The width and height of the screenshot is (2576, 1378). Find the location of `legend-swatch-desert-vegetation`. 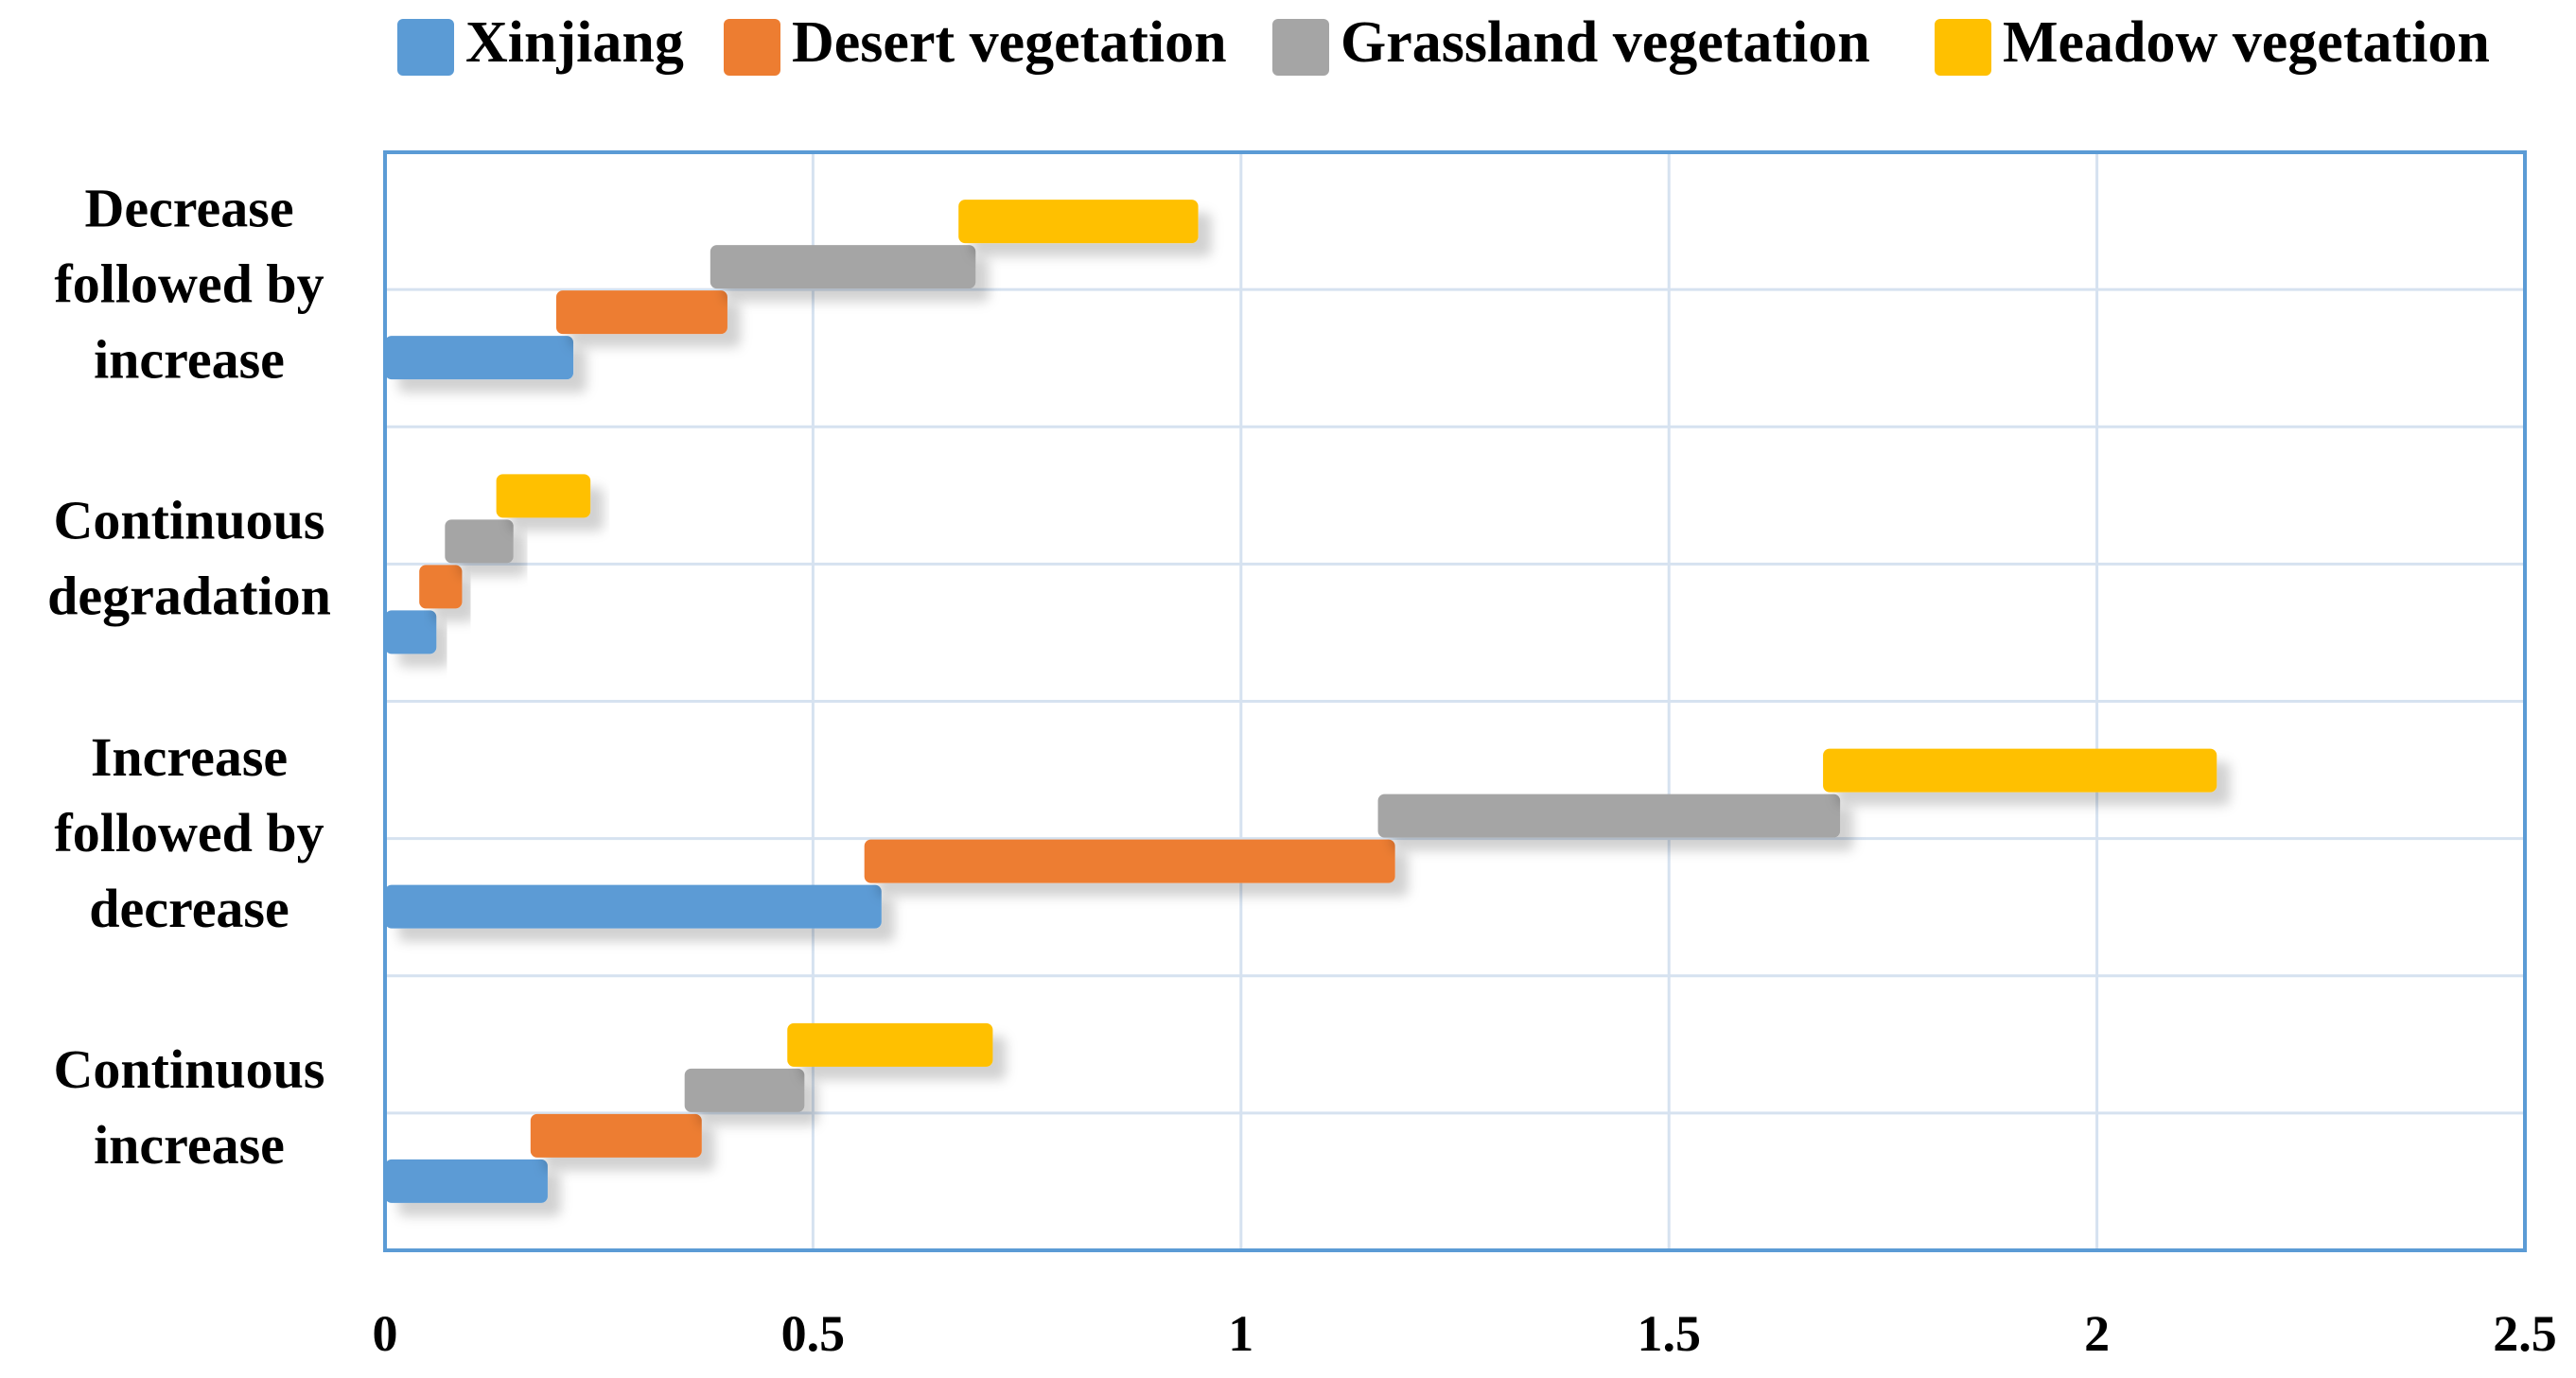

legend-swatch-desert-vegetation is located at coordinates (752, 48).